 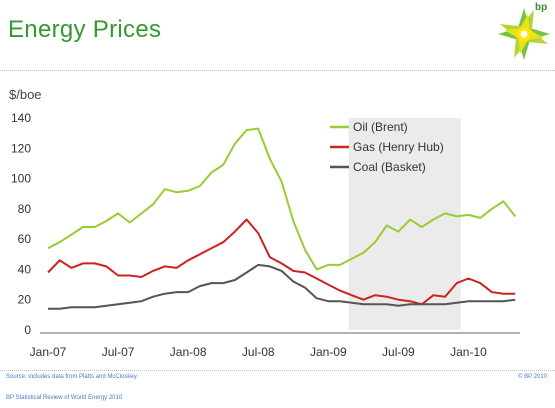 What do you see at coordinates (328, 352) in the screenshot?
I see `x-tick-label: Jan-09` at bounding box center [328, 352].